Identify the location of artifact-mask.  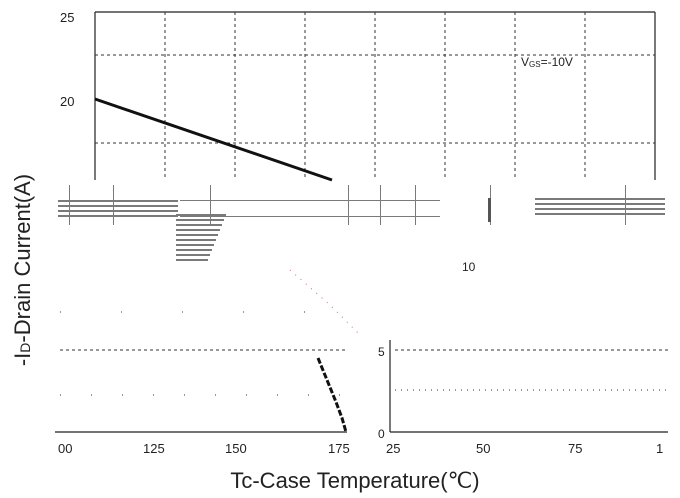
(362, 207).